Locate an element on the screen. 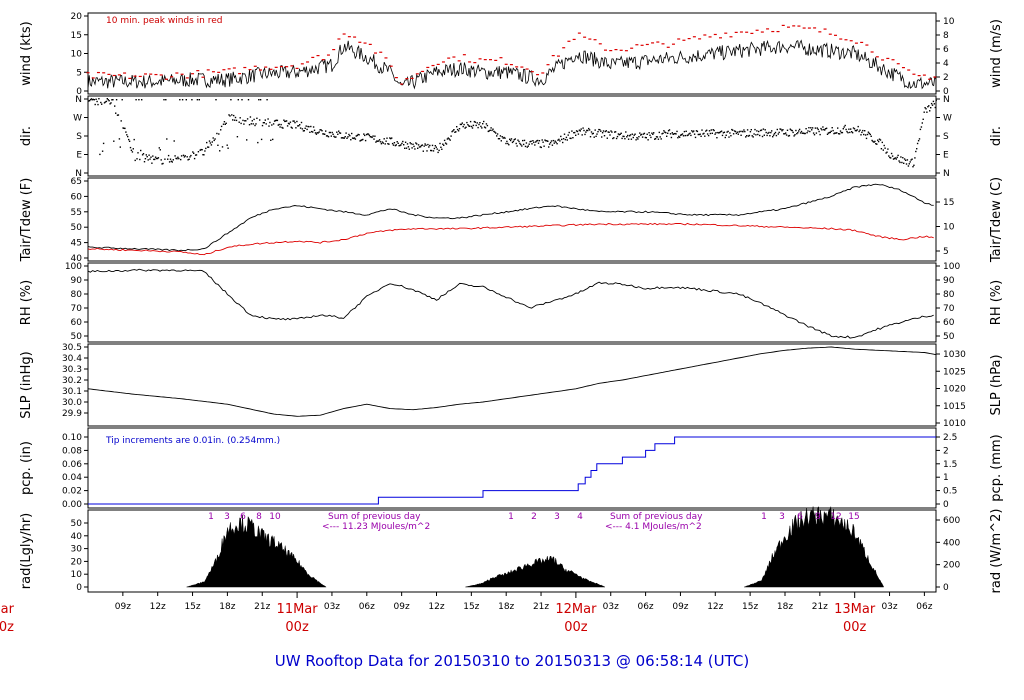 The width and height of the screenshot is (1024, 700). hour-mark-label: 9 is located at coordinates (818, 517).